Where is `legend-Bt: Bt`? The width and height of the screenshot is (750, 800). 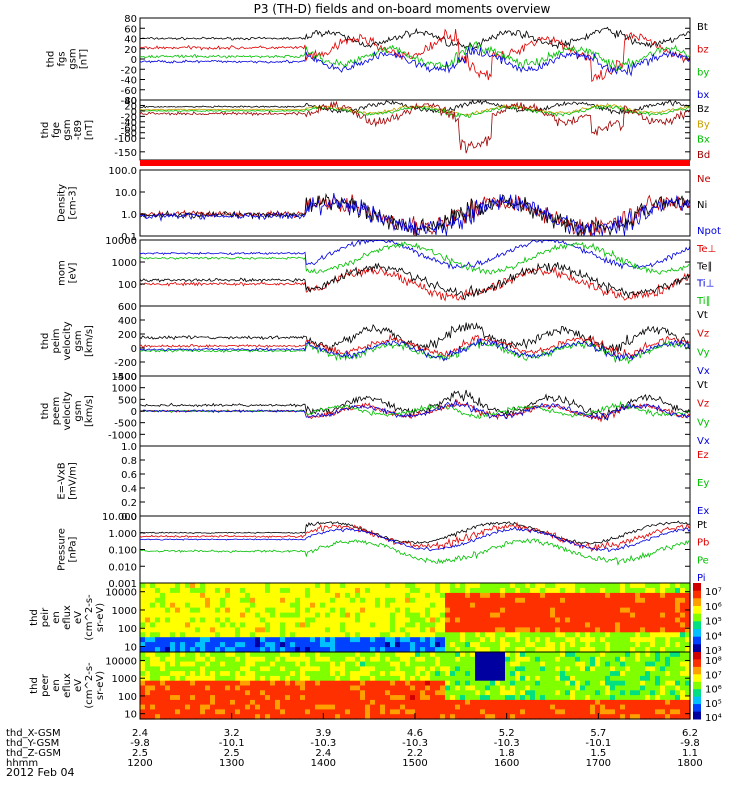 legend-Bt: Bt is located at coordinates (702, 27).